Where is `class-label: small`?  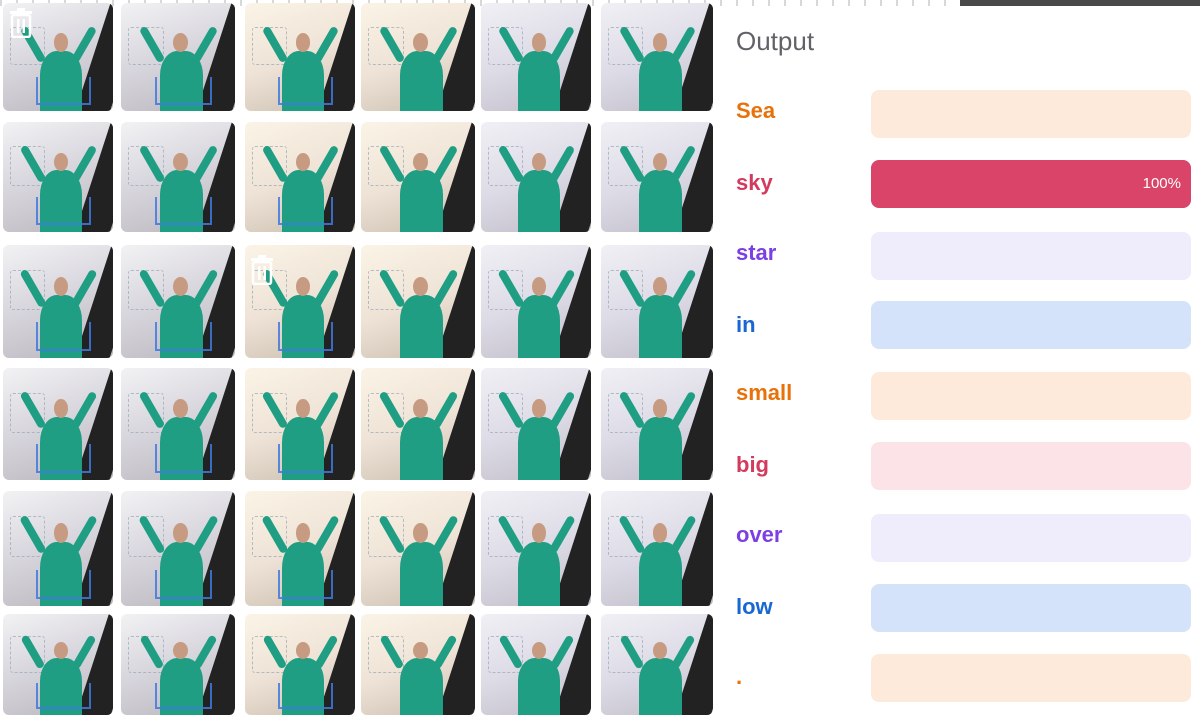
class-label: small is located at coordinates (764, 392).